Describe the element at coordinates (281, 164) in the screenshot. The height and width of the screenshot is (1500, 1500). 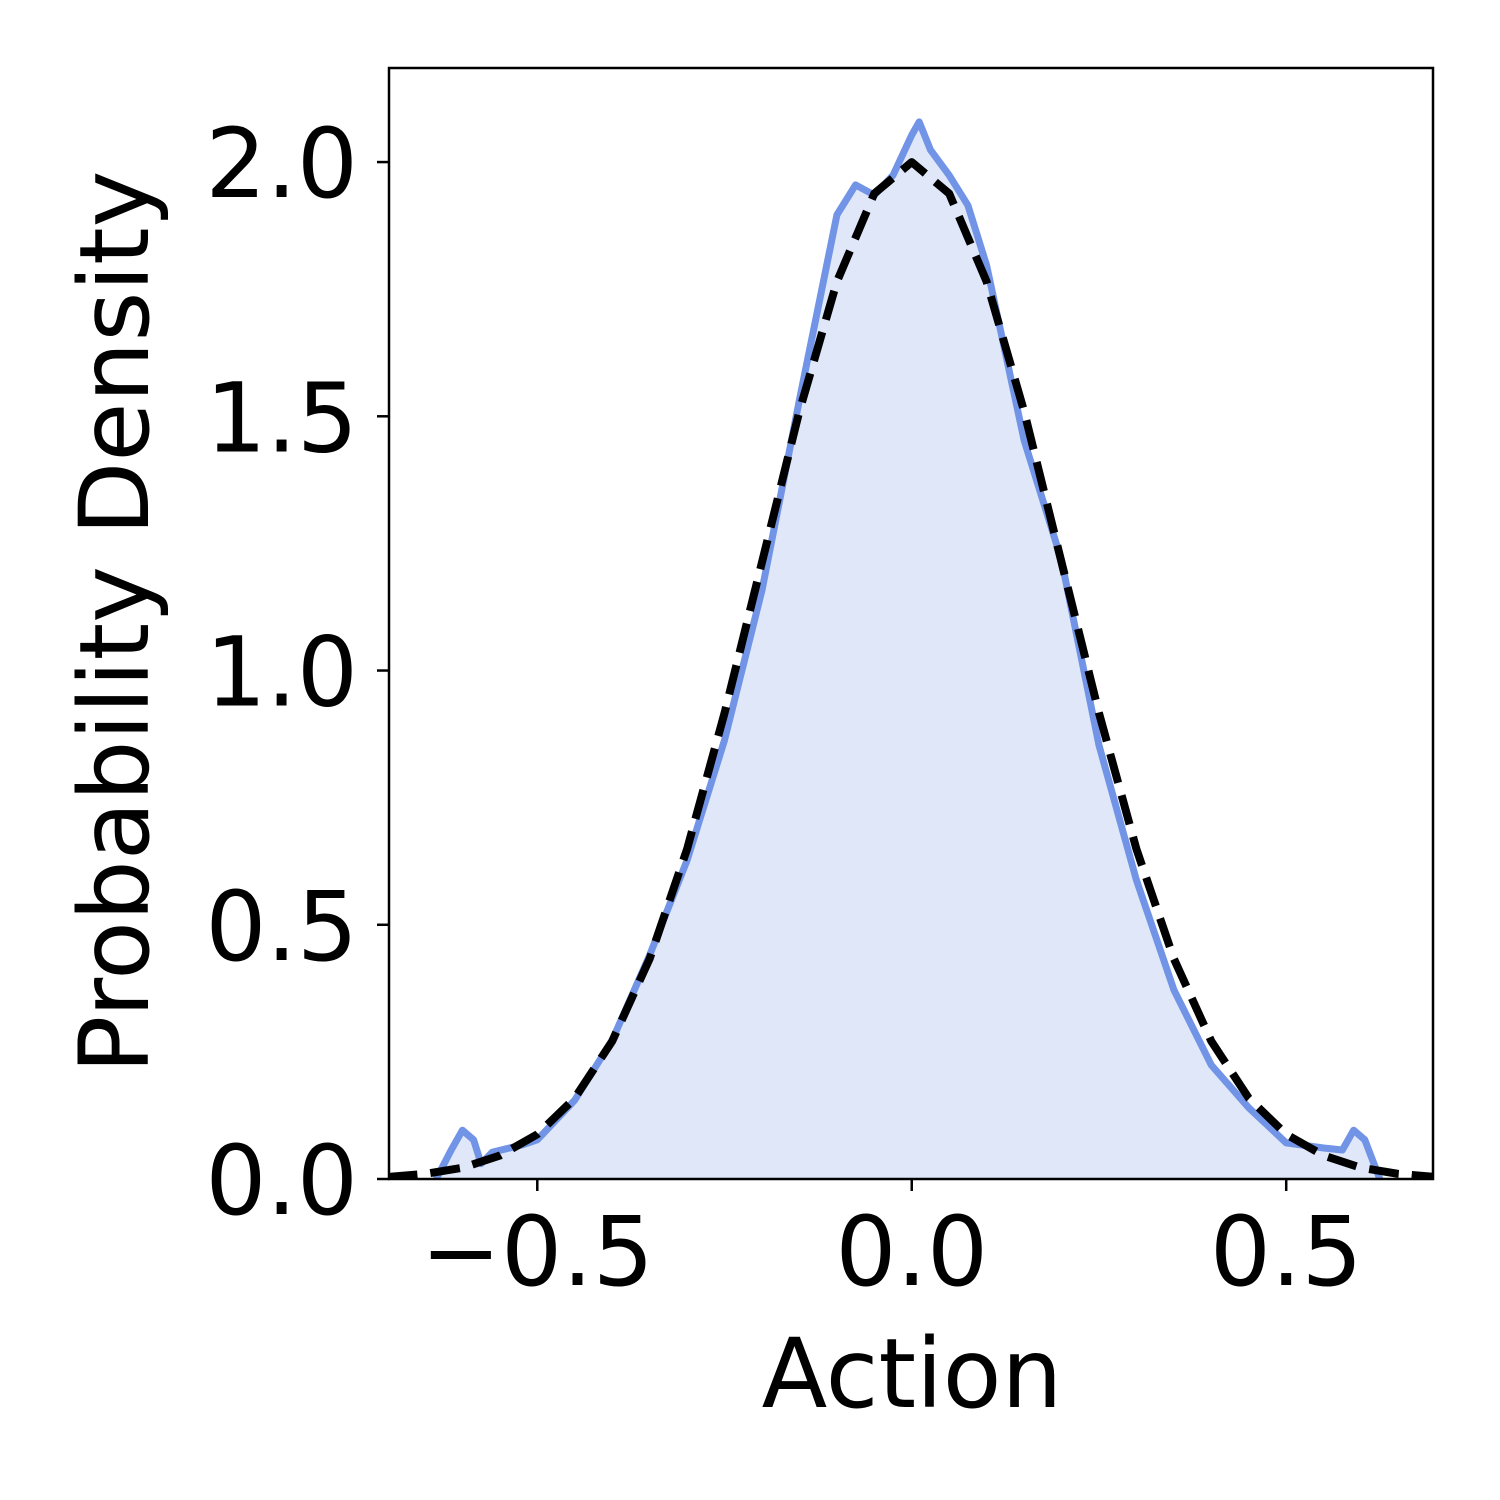
I see `y-tick-label: 2.0` at that location.